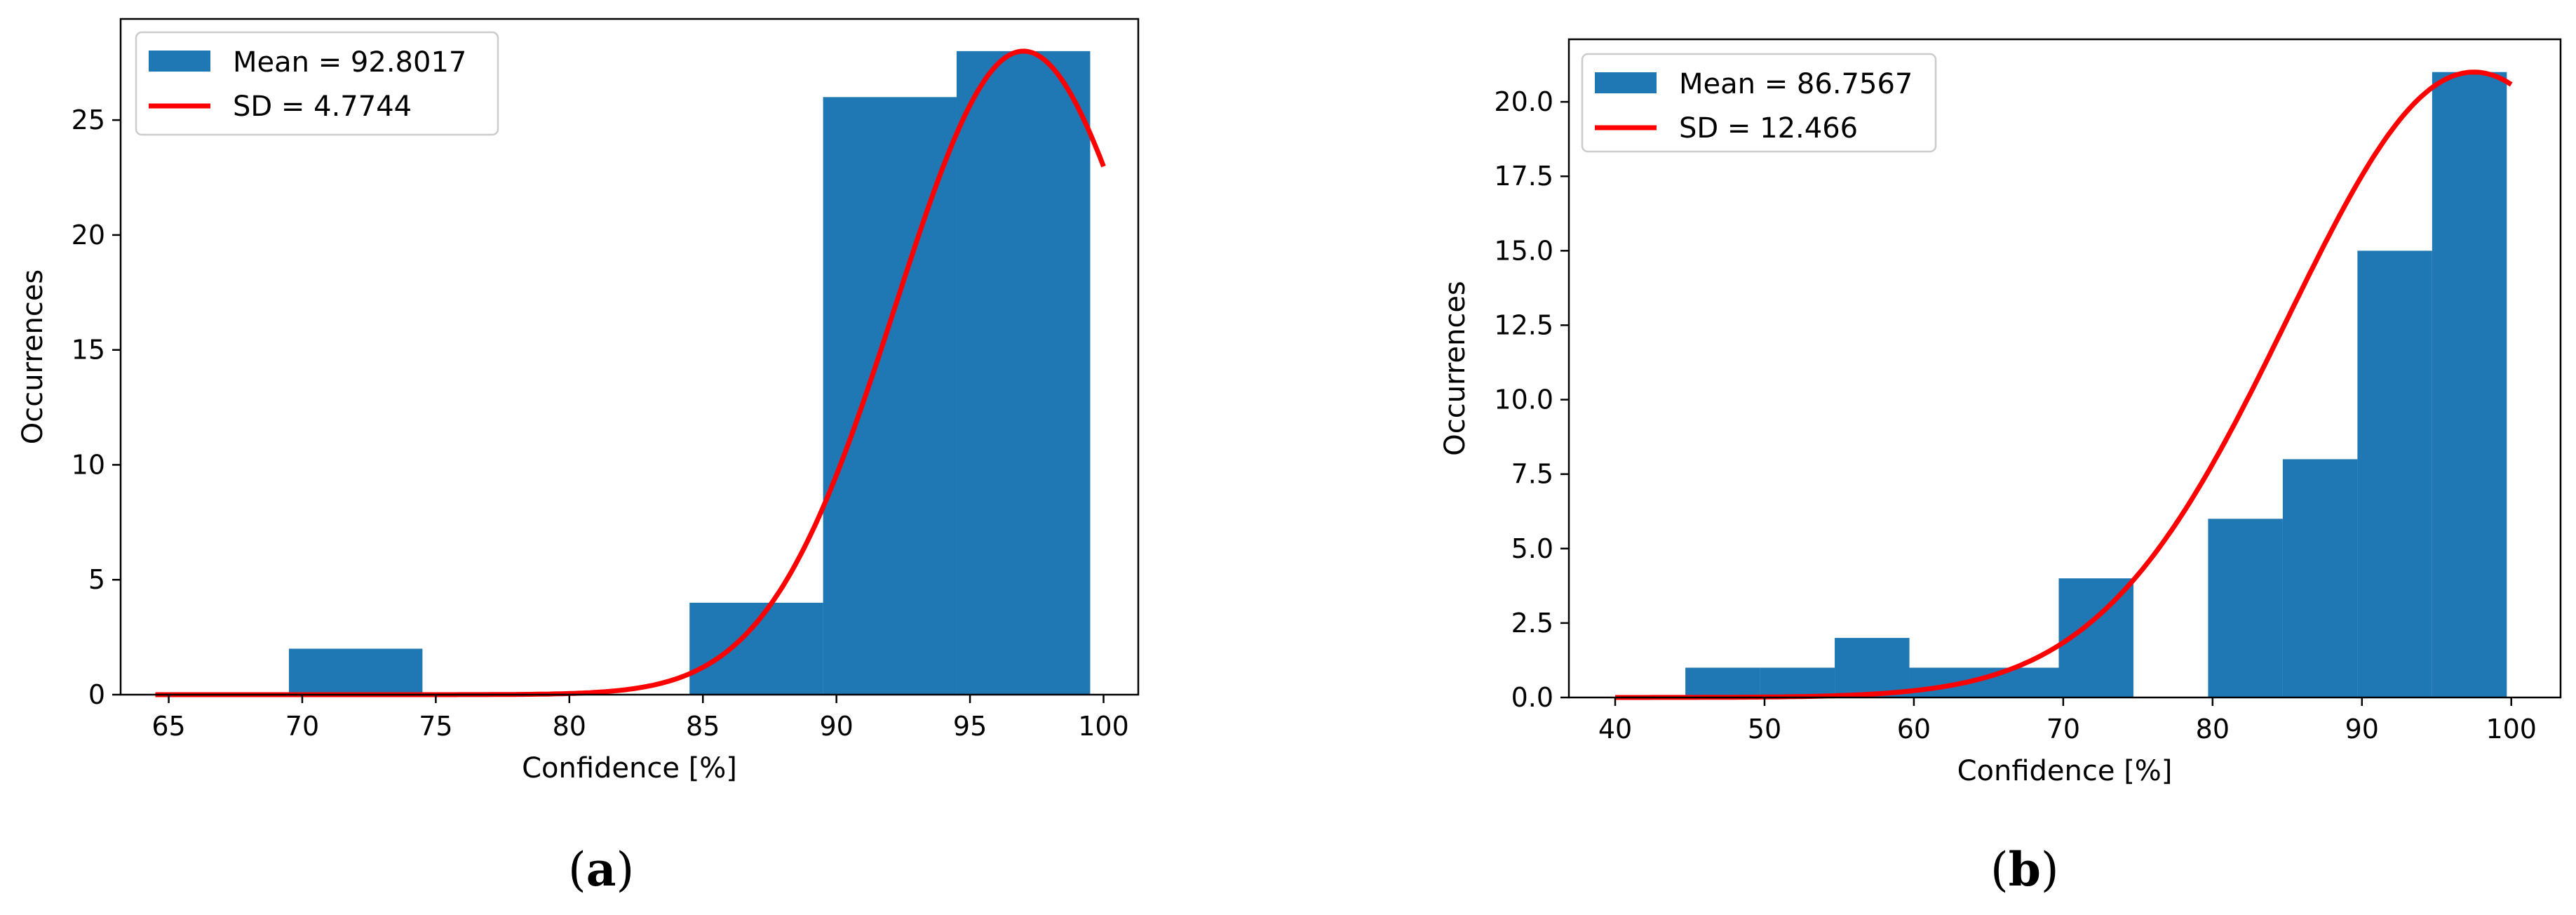  I want to click on y-tick-label: 12.5, so click(1523, 324).